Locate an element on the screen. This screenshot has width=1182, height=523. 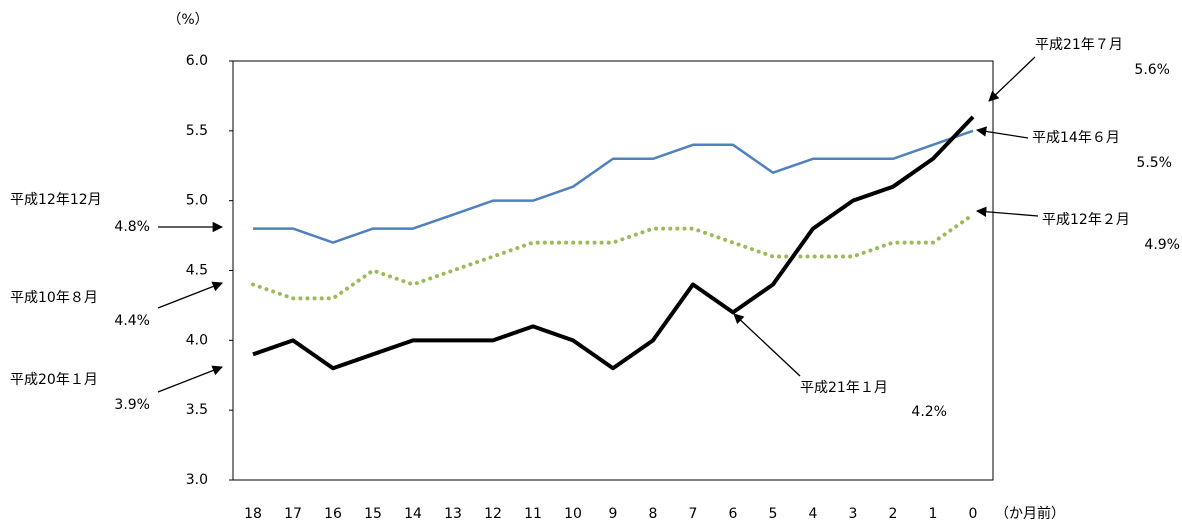
x-tick-label: 16 is located at coordinates (333, 514).